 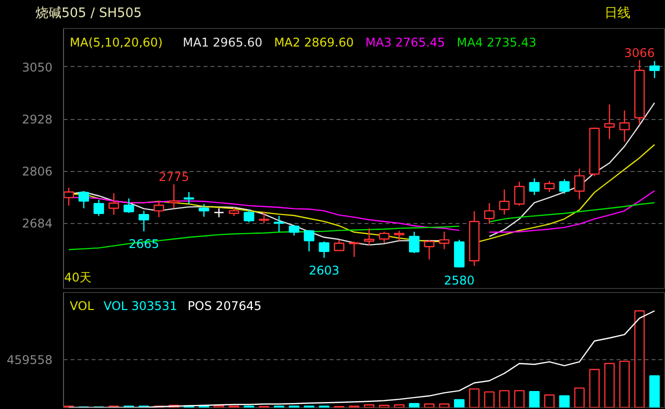 What do you see at coordinates (225, 306) in the screenshot?
I see `text: POS 207645` at bounding box center [225, 306].